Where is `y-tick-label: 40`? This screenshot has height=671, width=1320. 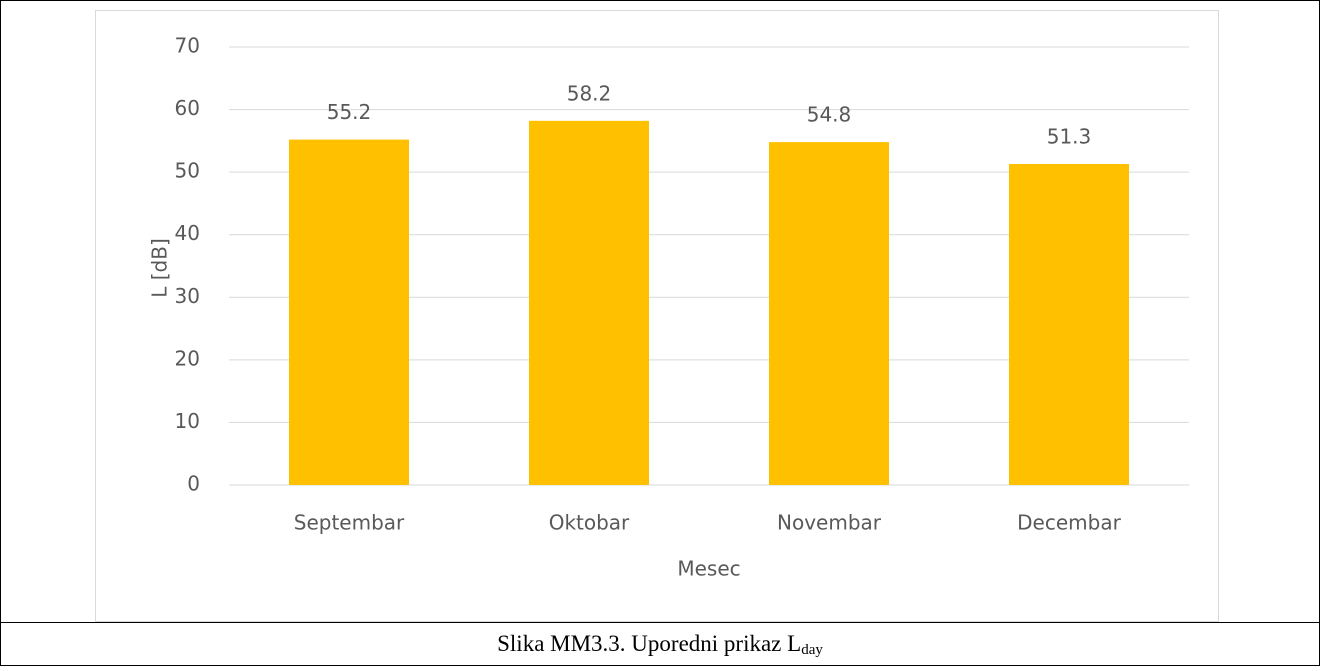 y-tick-label: 40 is located at coordinates (187, 233).